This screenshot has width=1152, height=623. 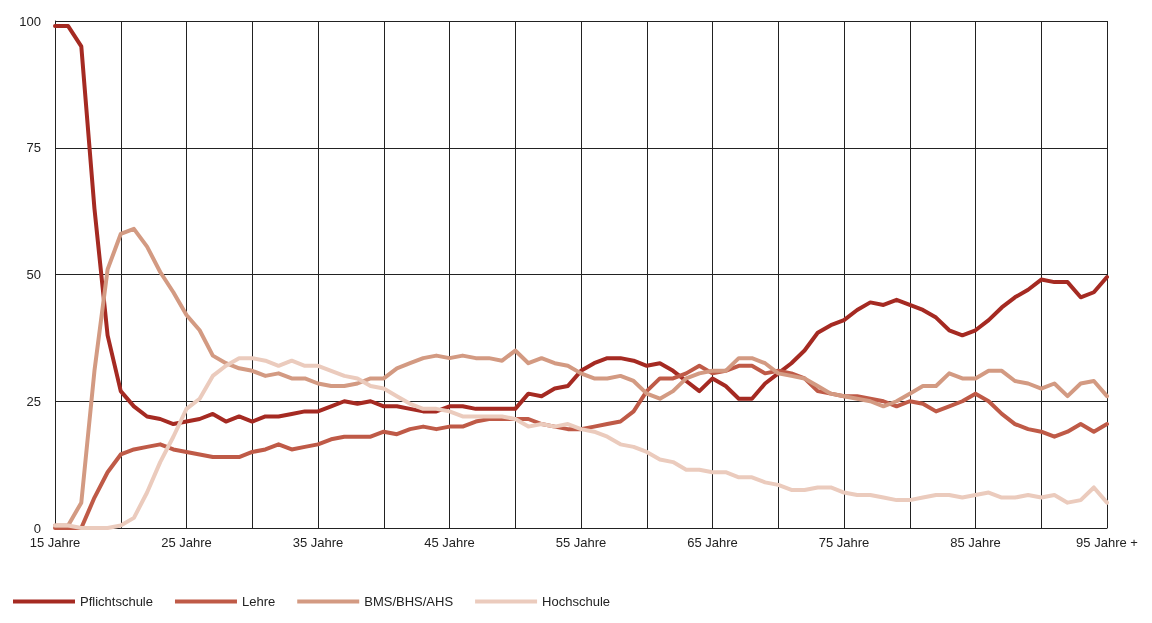 What do you see at coordinates (975, 542) in the screenshot?
I see `x-tick-label: 85 Jahre` at bounding box center [975, 542].